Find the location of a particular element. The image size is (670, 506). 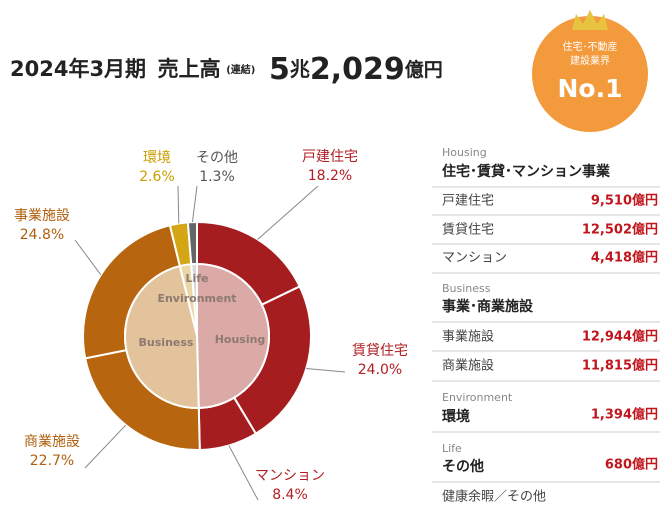

inner-label: Housing is located at coordinates (240, 339).